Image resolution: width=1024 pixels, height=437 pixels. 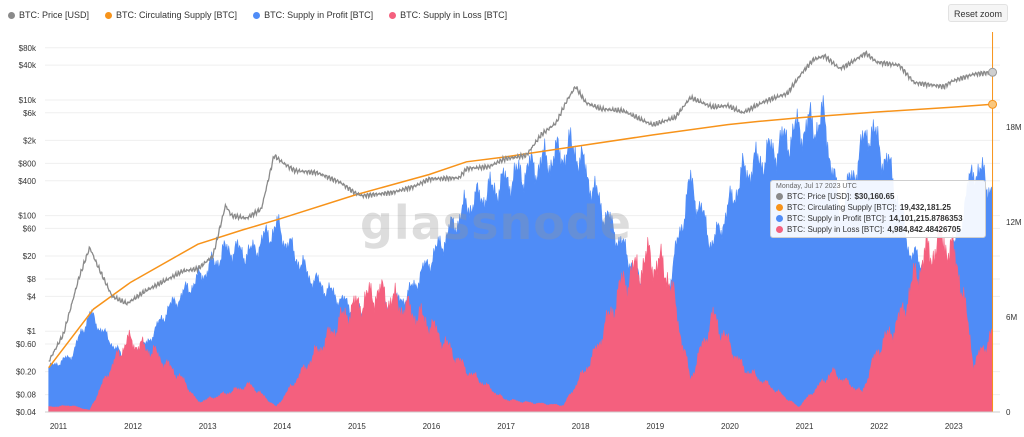 What do you see at coordinates (319, 15) in the screenshot?
I see `legend-label: BTC: Supply in Profit [BTC]` at bounding box center [319, 15].